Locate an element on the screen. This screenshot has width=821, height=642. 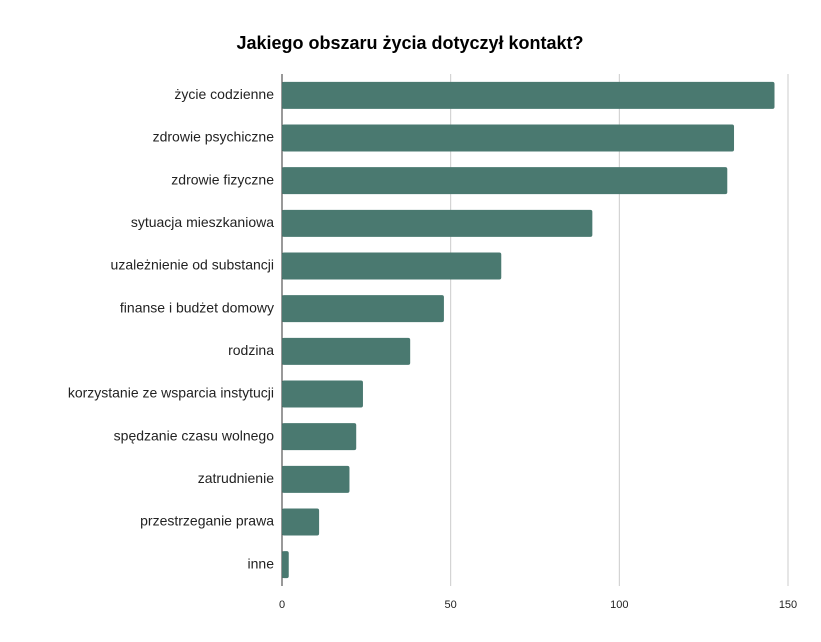
chart-title: Jakiego obszaru życia dotyczył kontakt? is located at coordinates (409, 43).